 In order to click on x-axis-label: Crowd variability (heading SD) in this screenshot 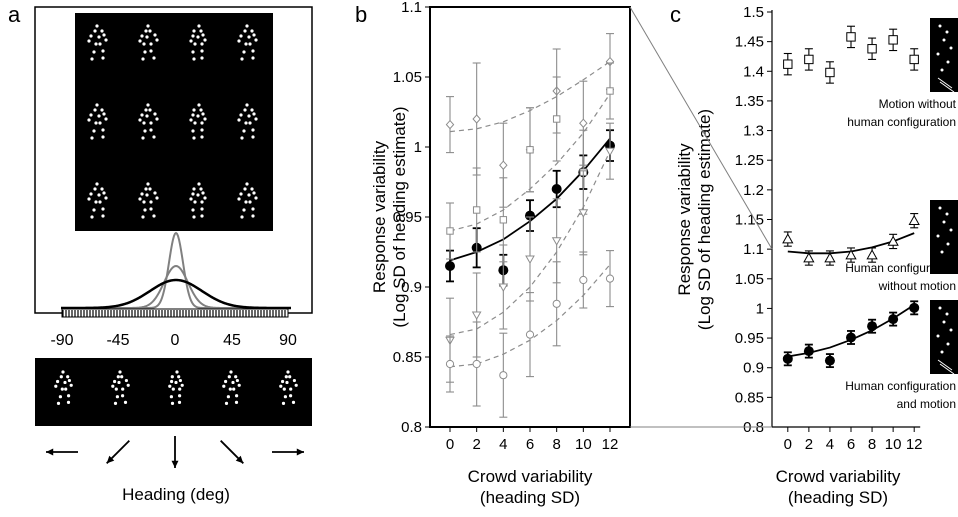, I will do `click(530, 487)`.